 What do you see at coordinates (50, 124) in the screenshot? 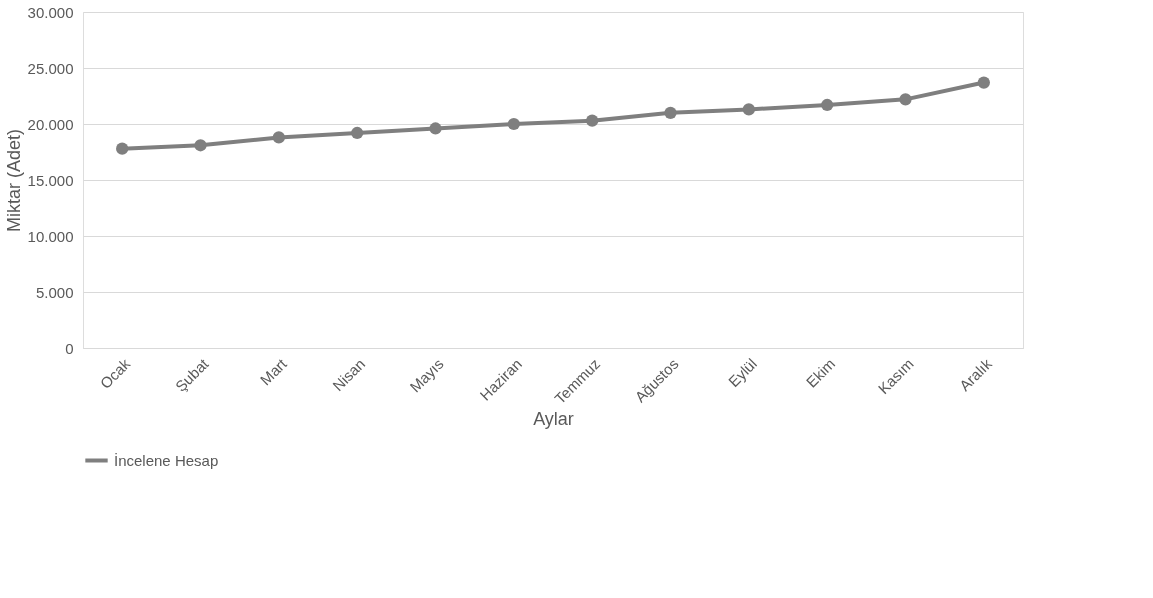
I see `y-tick-label: 20.000` at bounding box center [50, 124].